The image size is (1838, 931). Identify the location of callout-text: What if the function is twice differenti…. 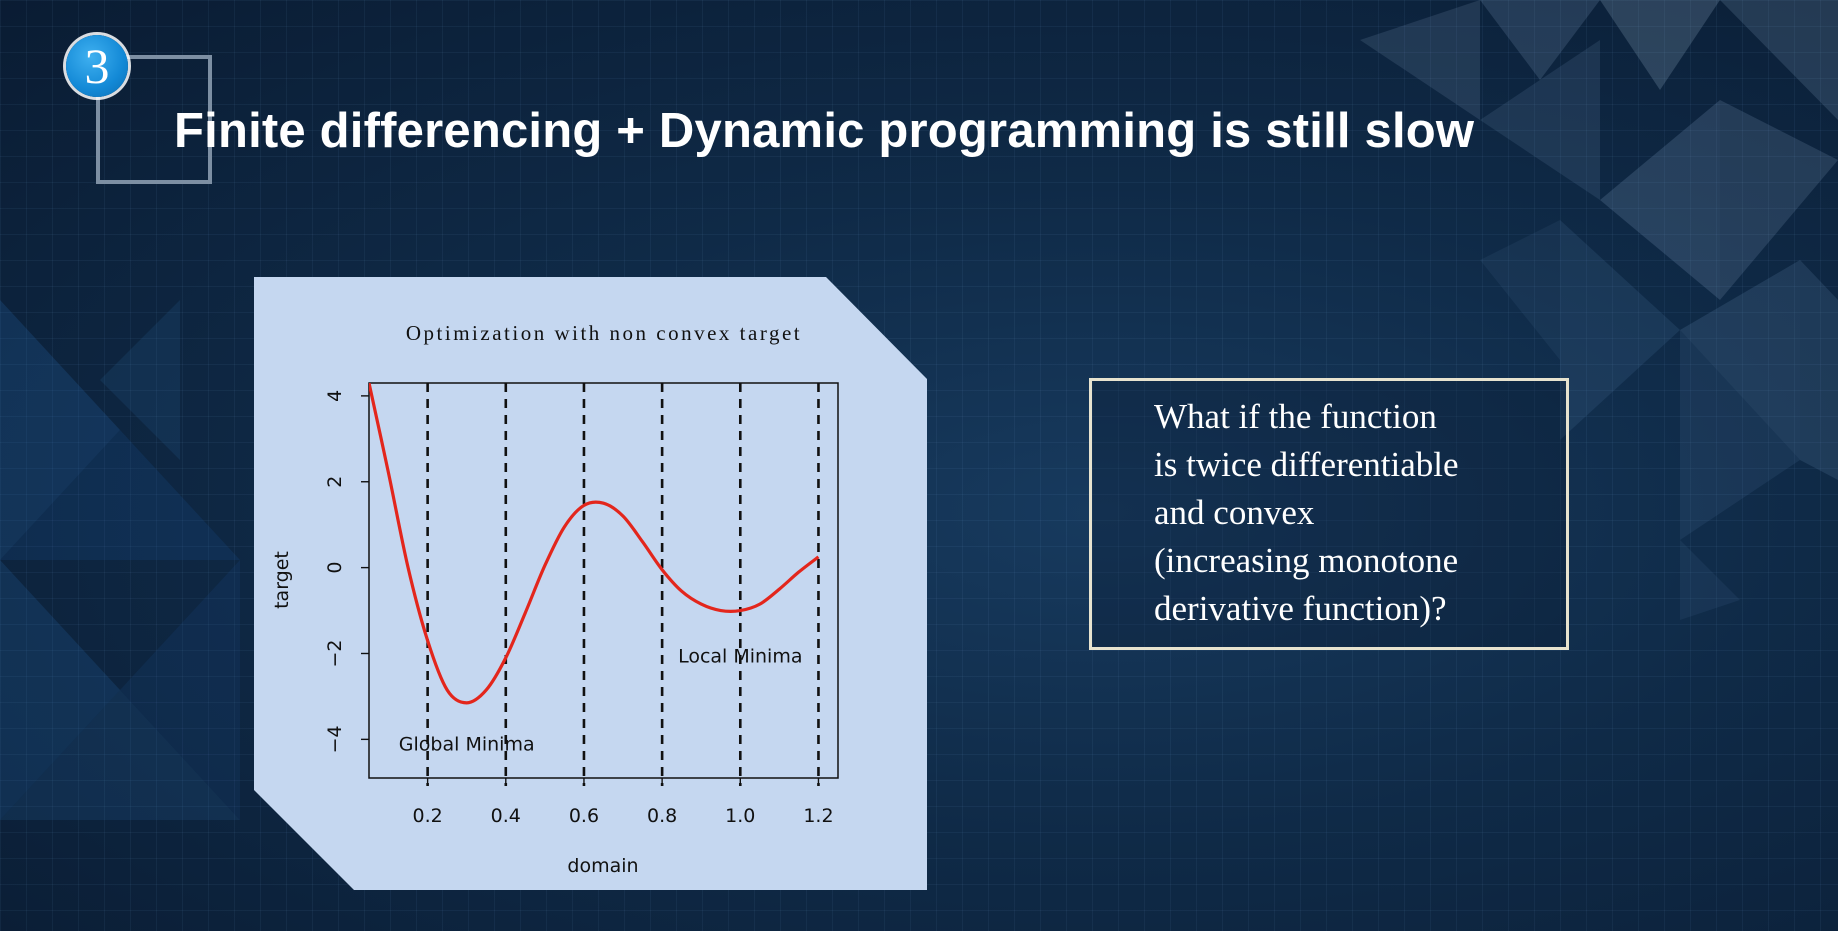
(1354, 513).